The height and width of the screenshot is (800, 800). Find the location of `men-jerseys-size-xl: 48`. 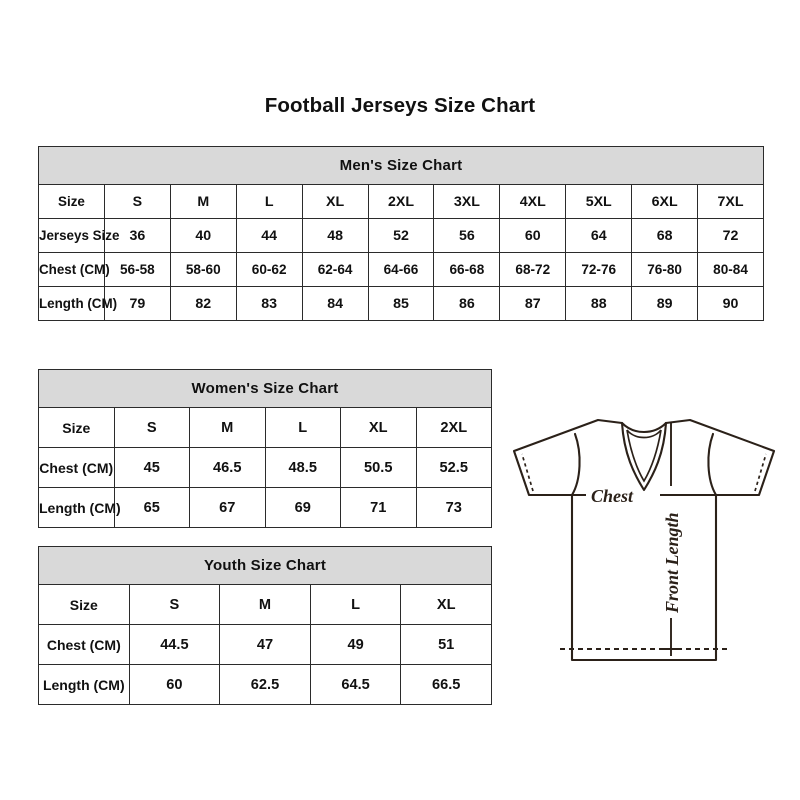

men-jerseys-size-xl: 48 is located at coordinates (335, 235).